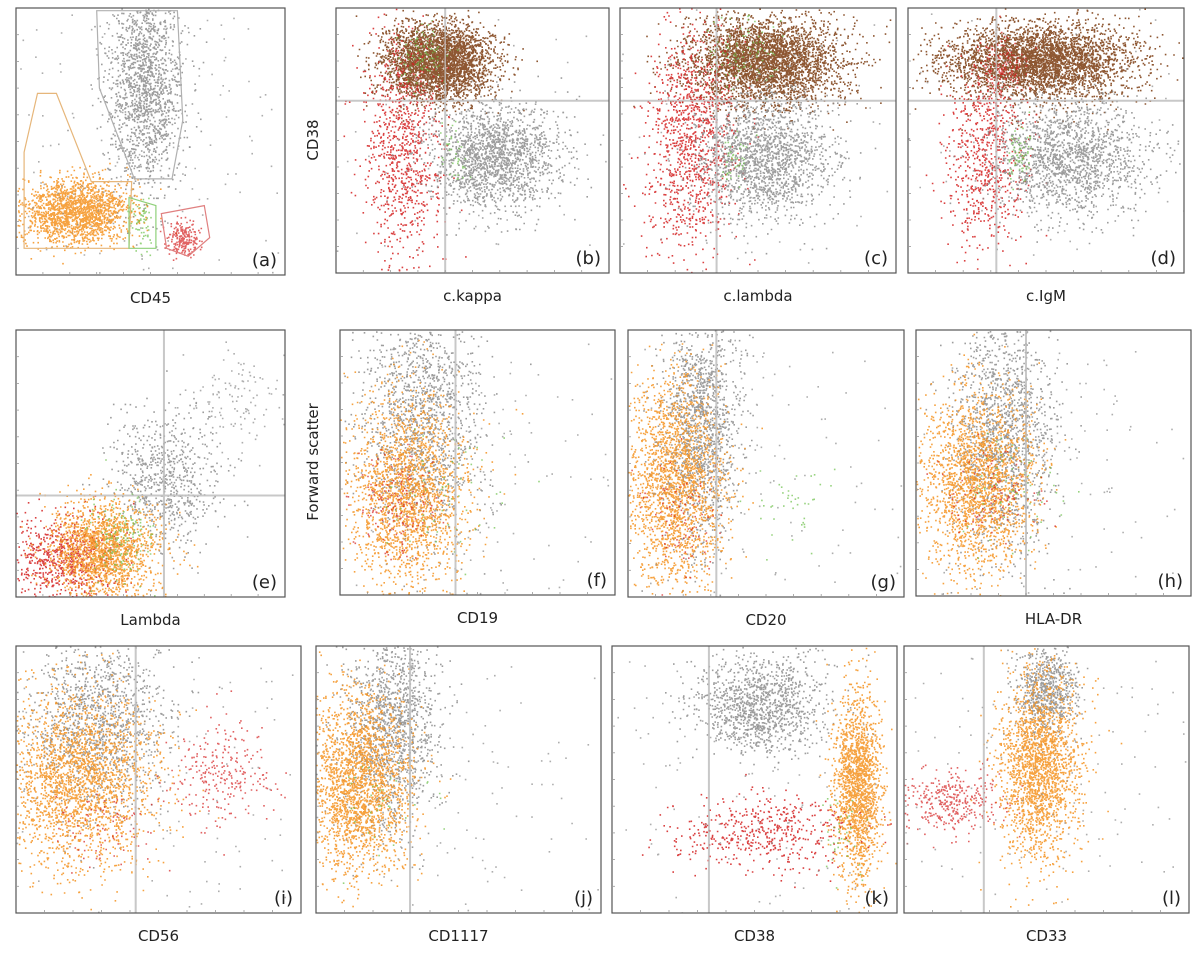 This screenshot has width=1202, height=959. Describe the element at coordinates (477, 618) in the screenshot. I see `x-axis-label: CD19` at that location.